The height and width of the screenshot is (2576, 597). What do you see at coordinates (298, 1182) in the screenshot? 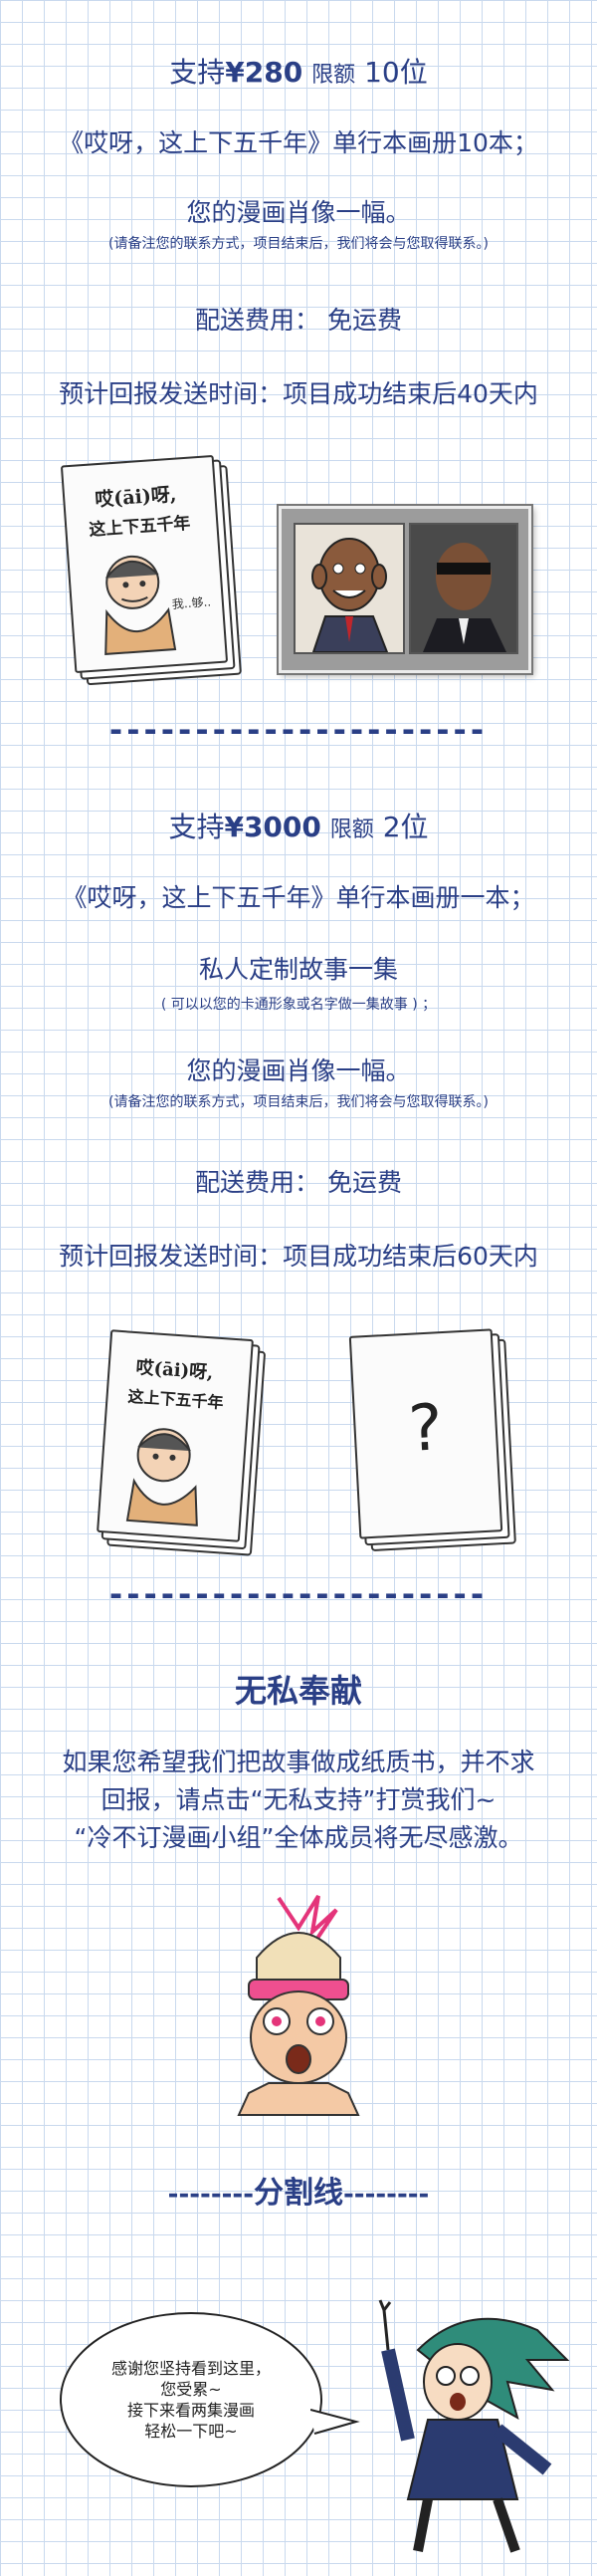
I see `tier2-shipping: 配送费用： 免运费` at bounding box center [298, 1182].